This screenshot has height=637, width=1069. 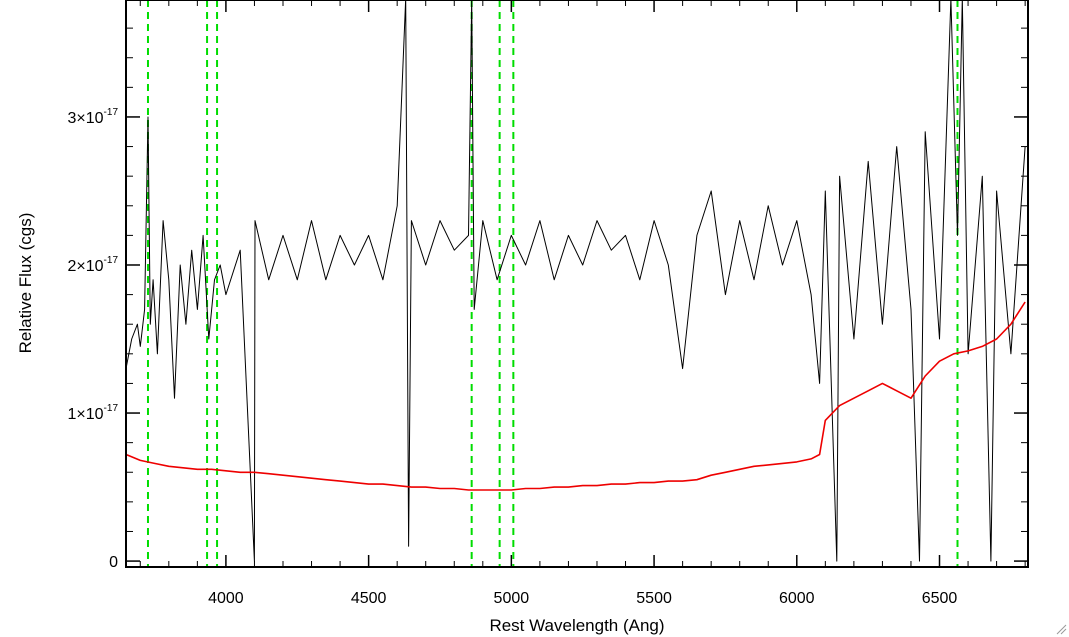 I want to click on x-tick-label: 5500, so click(x=654, y=598).